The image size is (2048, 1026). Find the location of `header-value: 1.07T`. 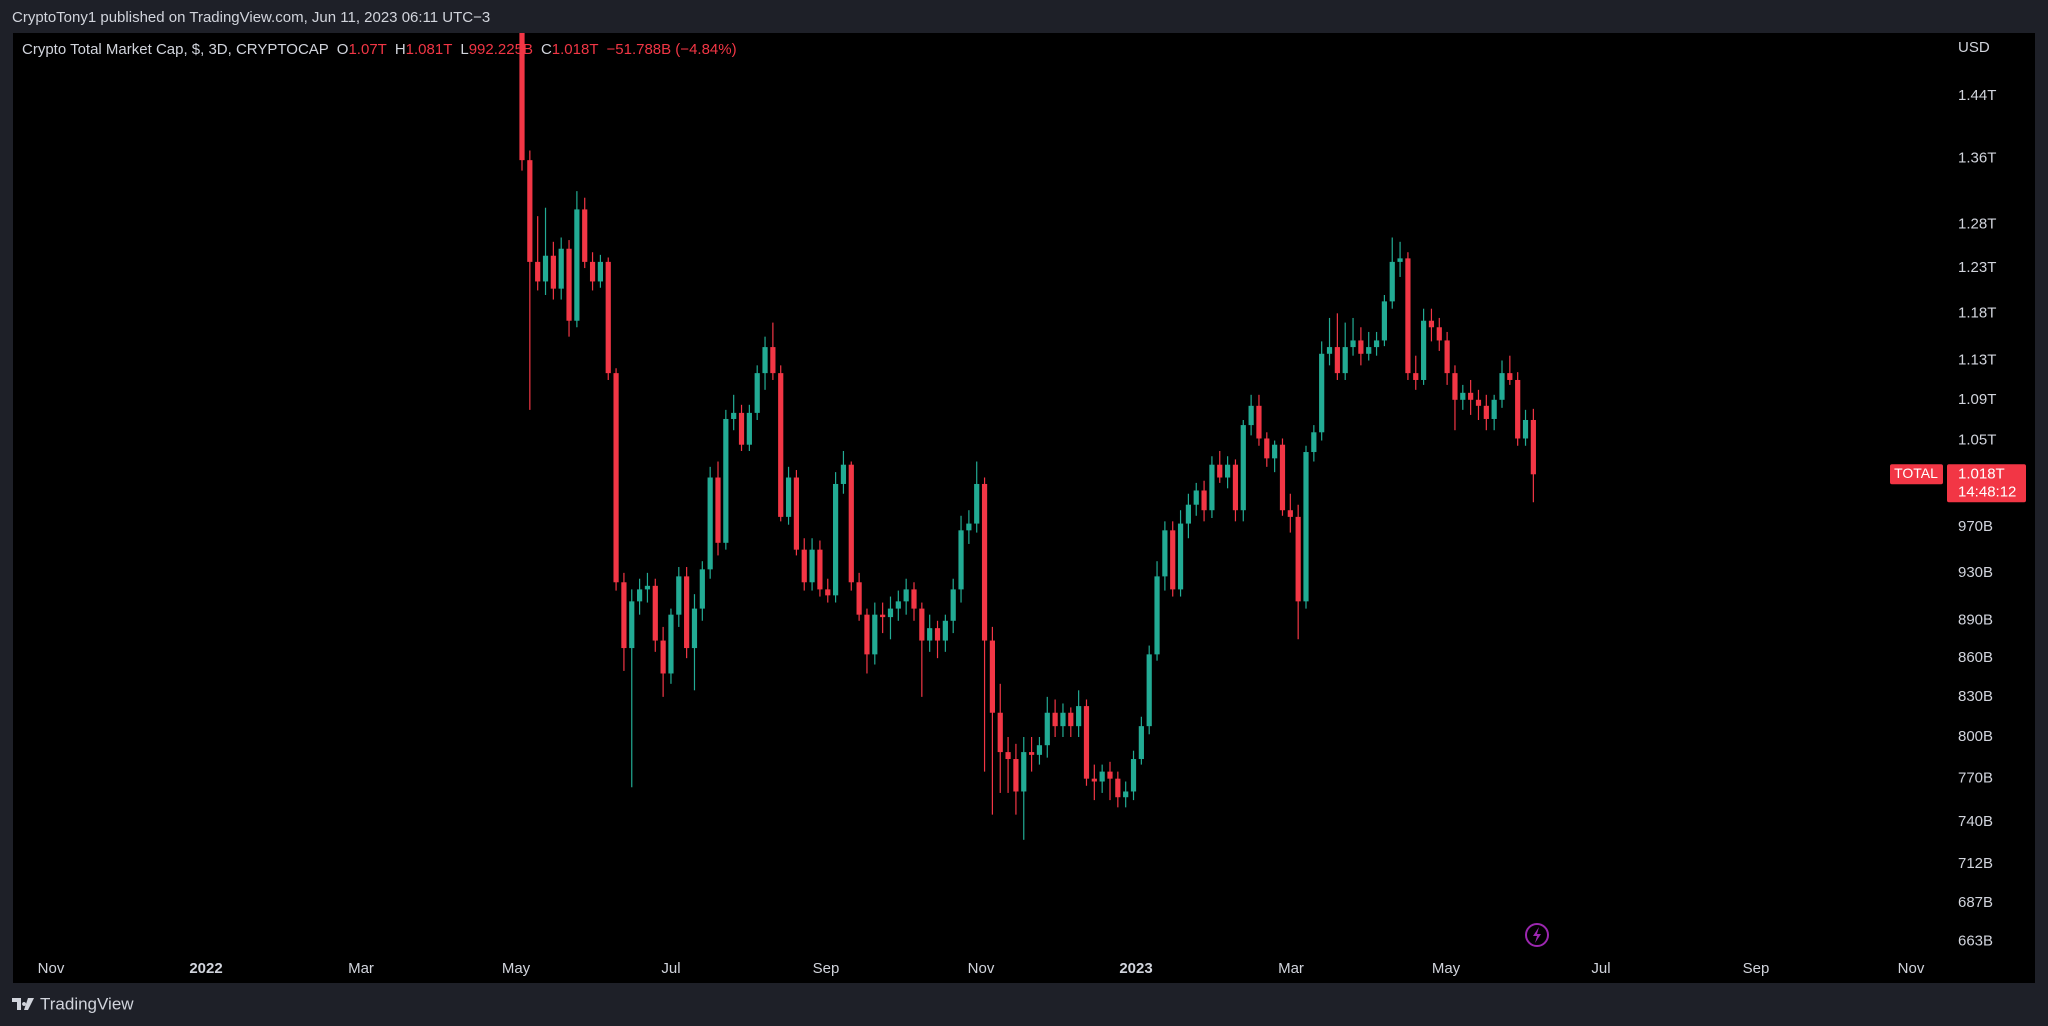

header-value: 1.07T is located at coordinates (367, 49).